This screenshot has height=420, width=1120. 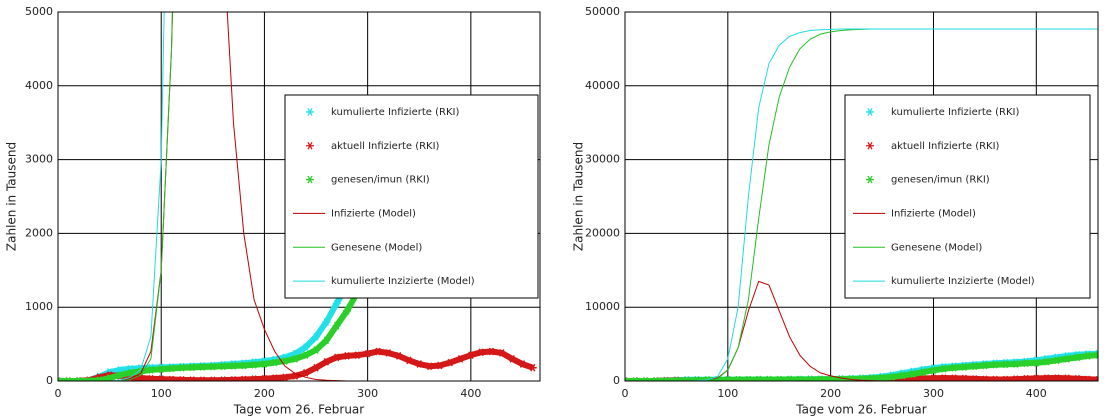 I want to click on y-tick-label: 40000, so click(x=602, y=85).